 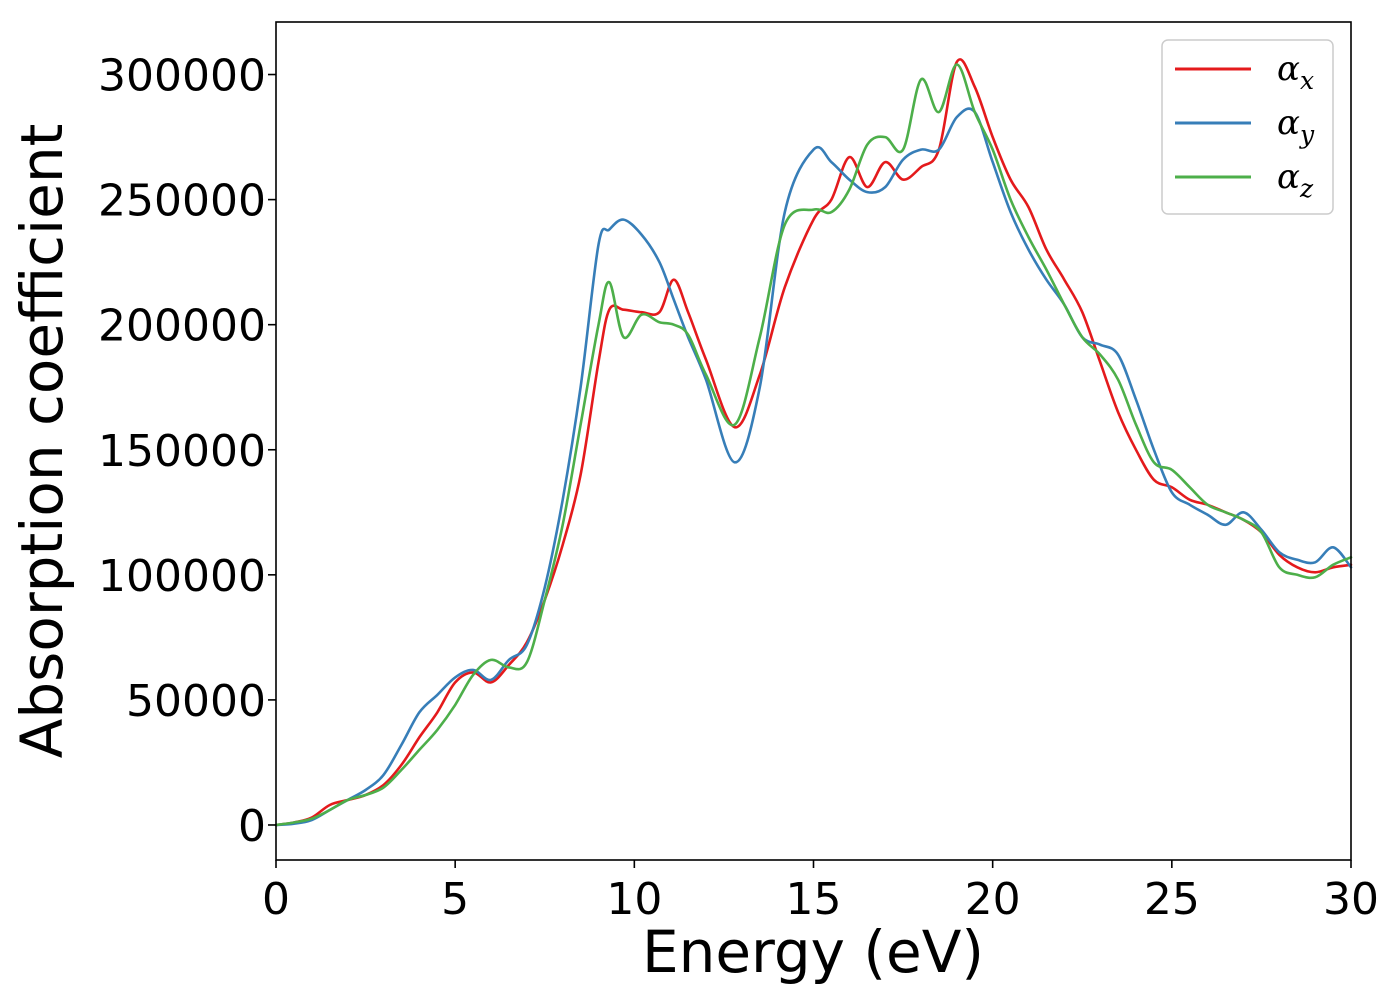 I want to click on x-axis-label: Energy (eV), so click(x=813, y=952).